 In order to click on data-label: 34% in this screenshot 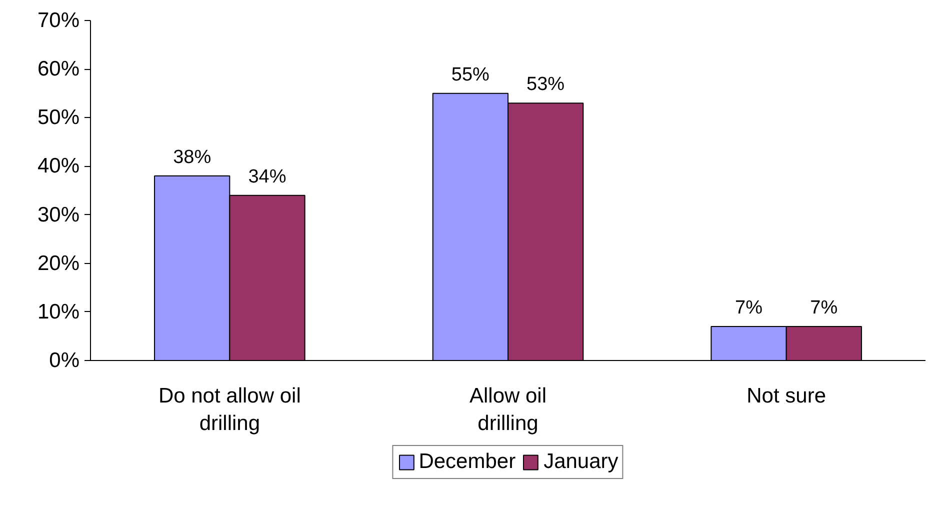, I will do `click(267, 177)`.